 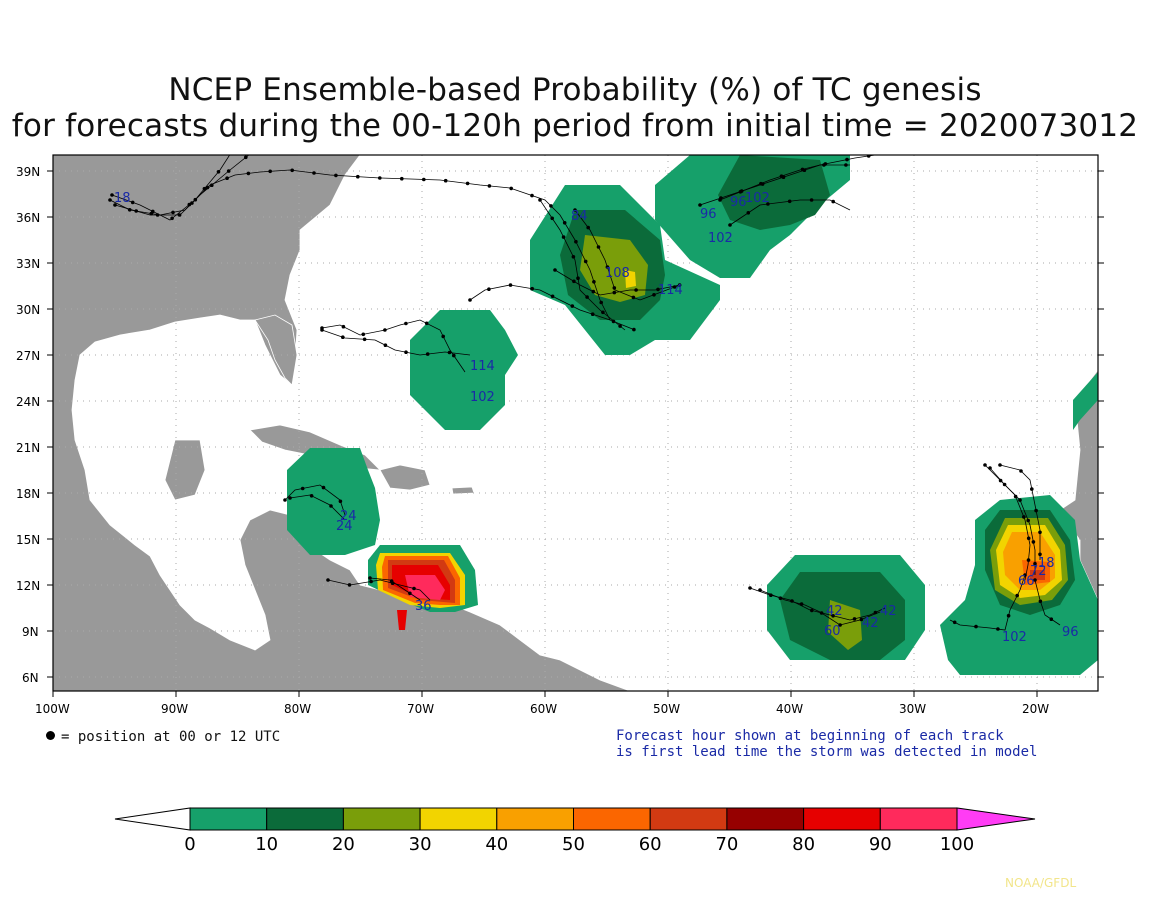 I want to click on lat-label: 39N, so click(x=28, y=172).